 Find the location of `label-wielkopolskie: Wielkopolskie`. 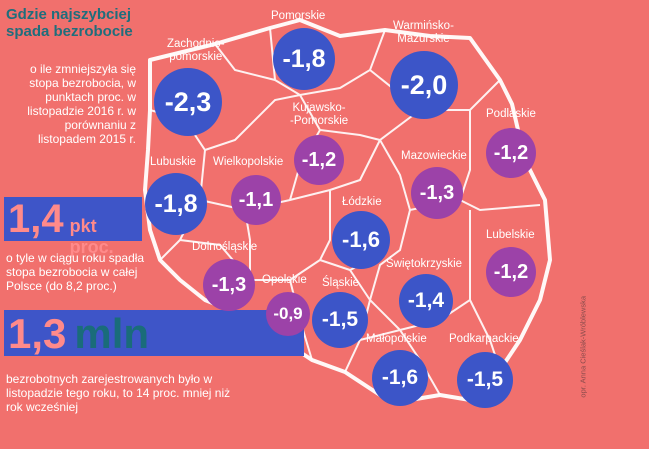

label-wielkopolskie: Wielkopolskie is located at coordinates (248, 162).